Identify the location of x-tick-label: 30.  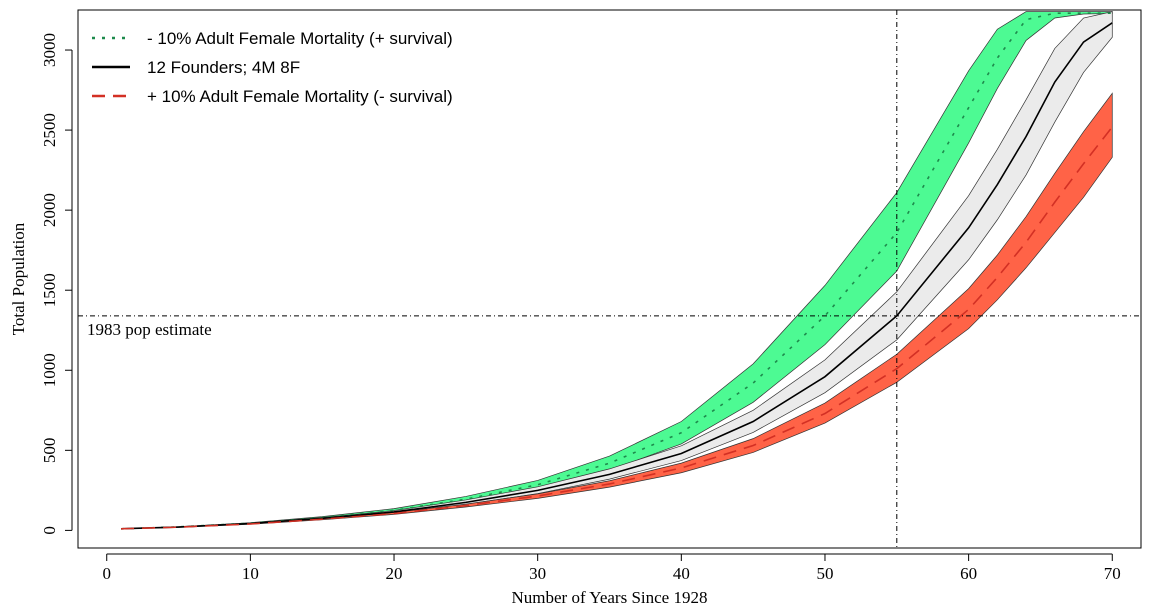
(537, 573).